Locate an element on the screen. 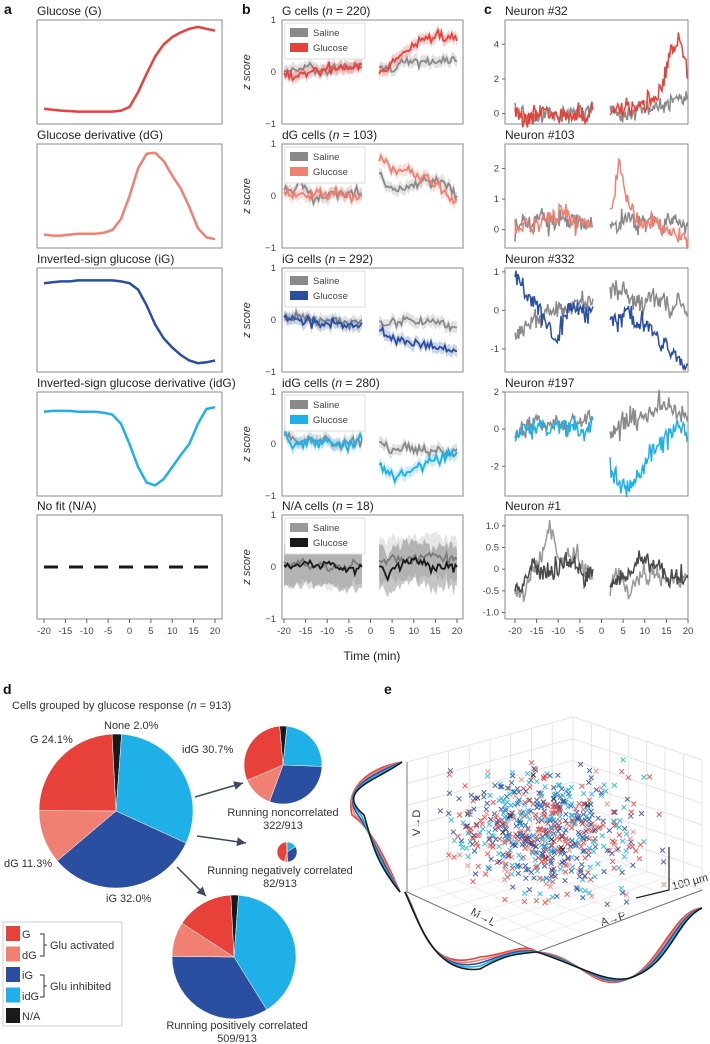 The image size is (710, 1044). b-xtick-label: 10 is located at coordinates (413, 631).